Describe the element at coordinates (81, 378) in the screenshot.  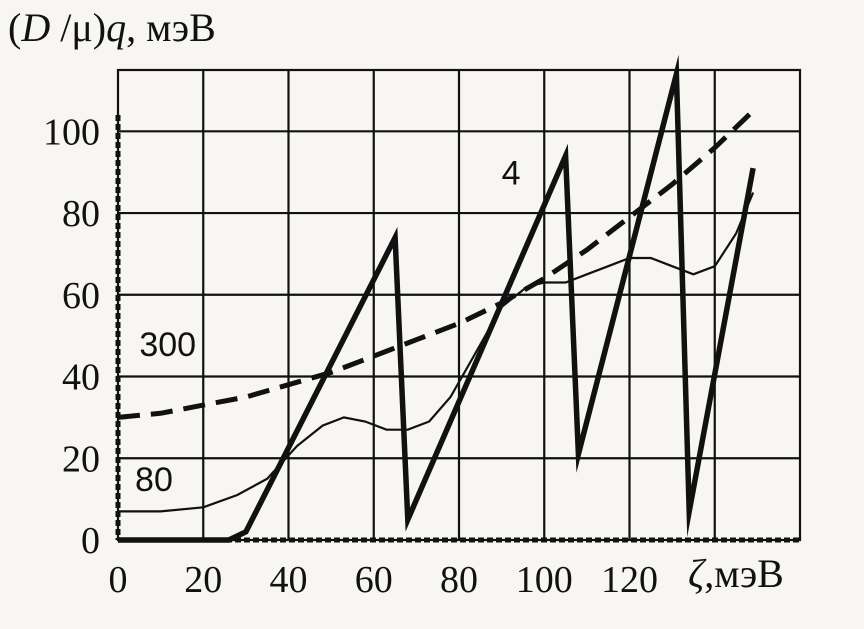
I see `y-tick-label: 40` at that location.